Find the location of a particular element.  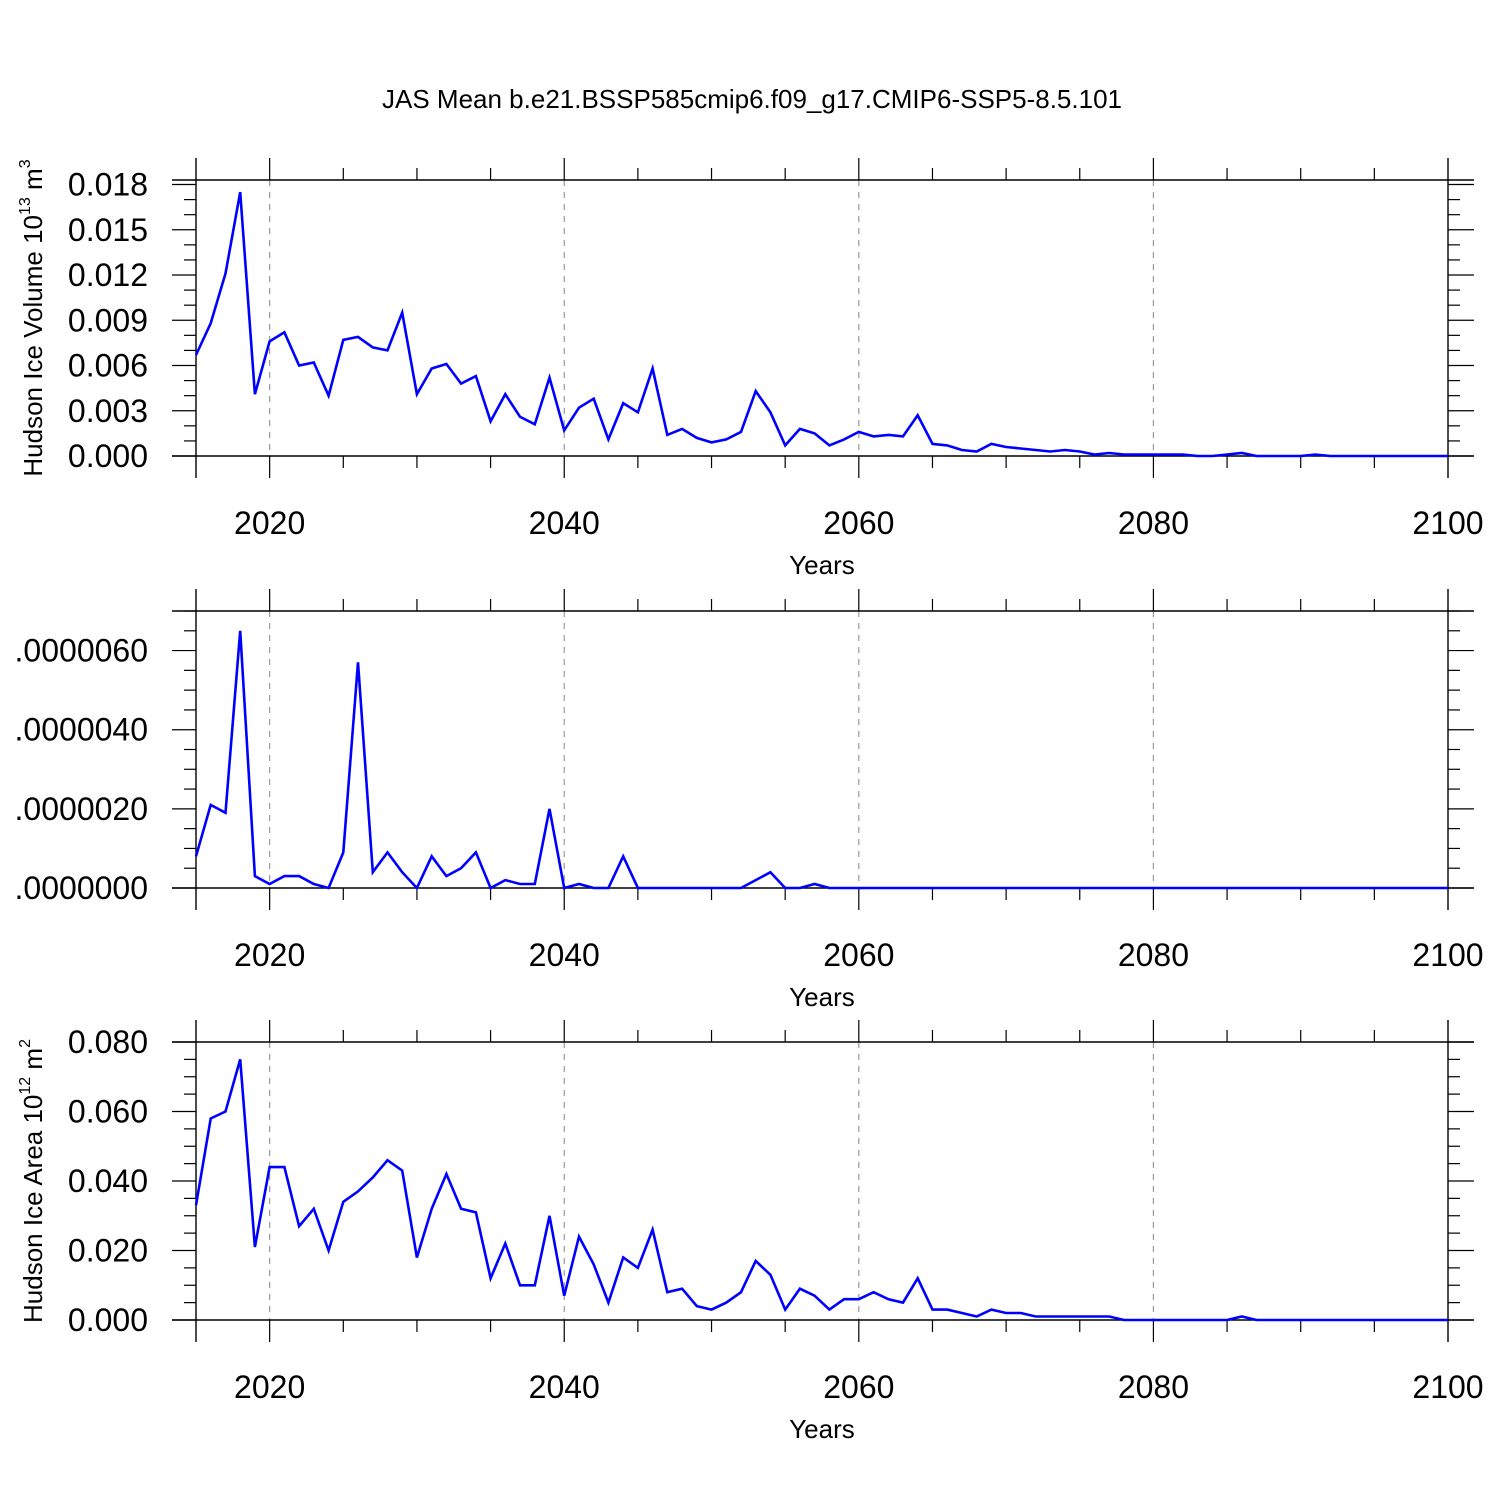

y-tick-label: 0.020 is located at coordinates (108, 1251).